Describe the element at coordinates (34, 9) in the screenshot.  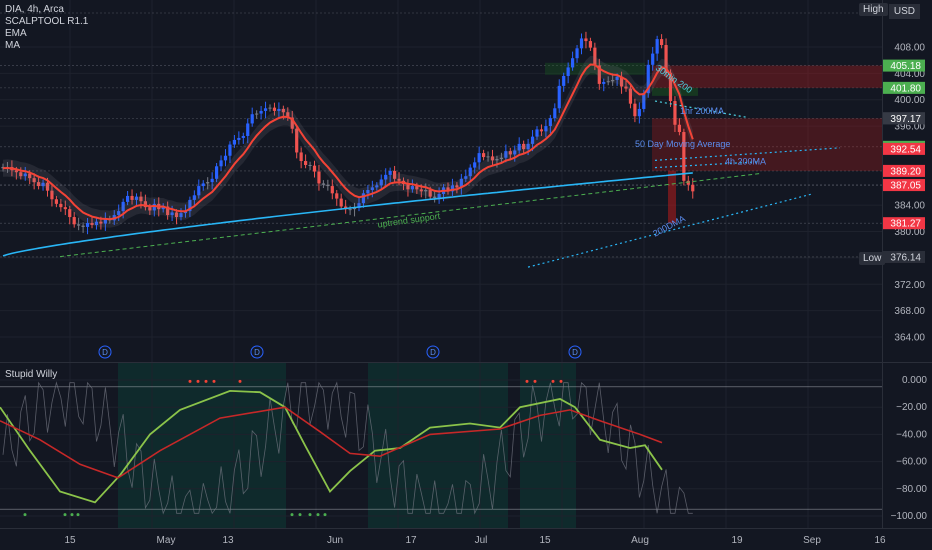
I see `symbol-label: DIA, 4h, Arca` at that location.